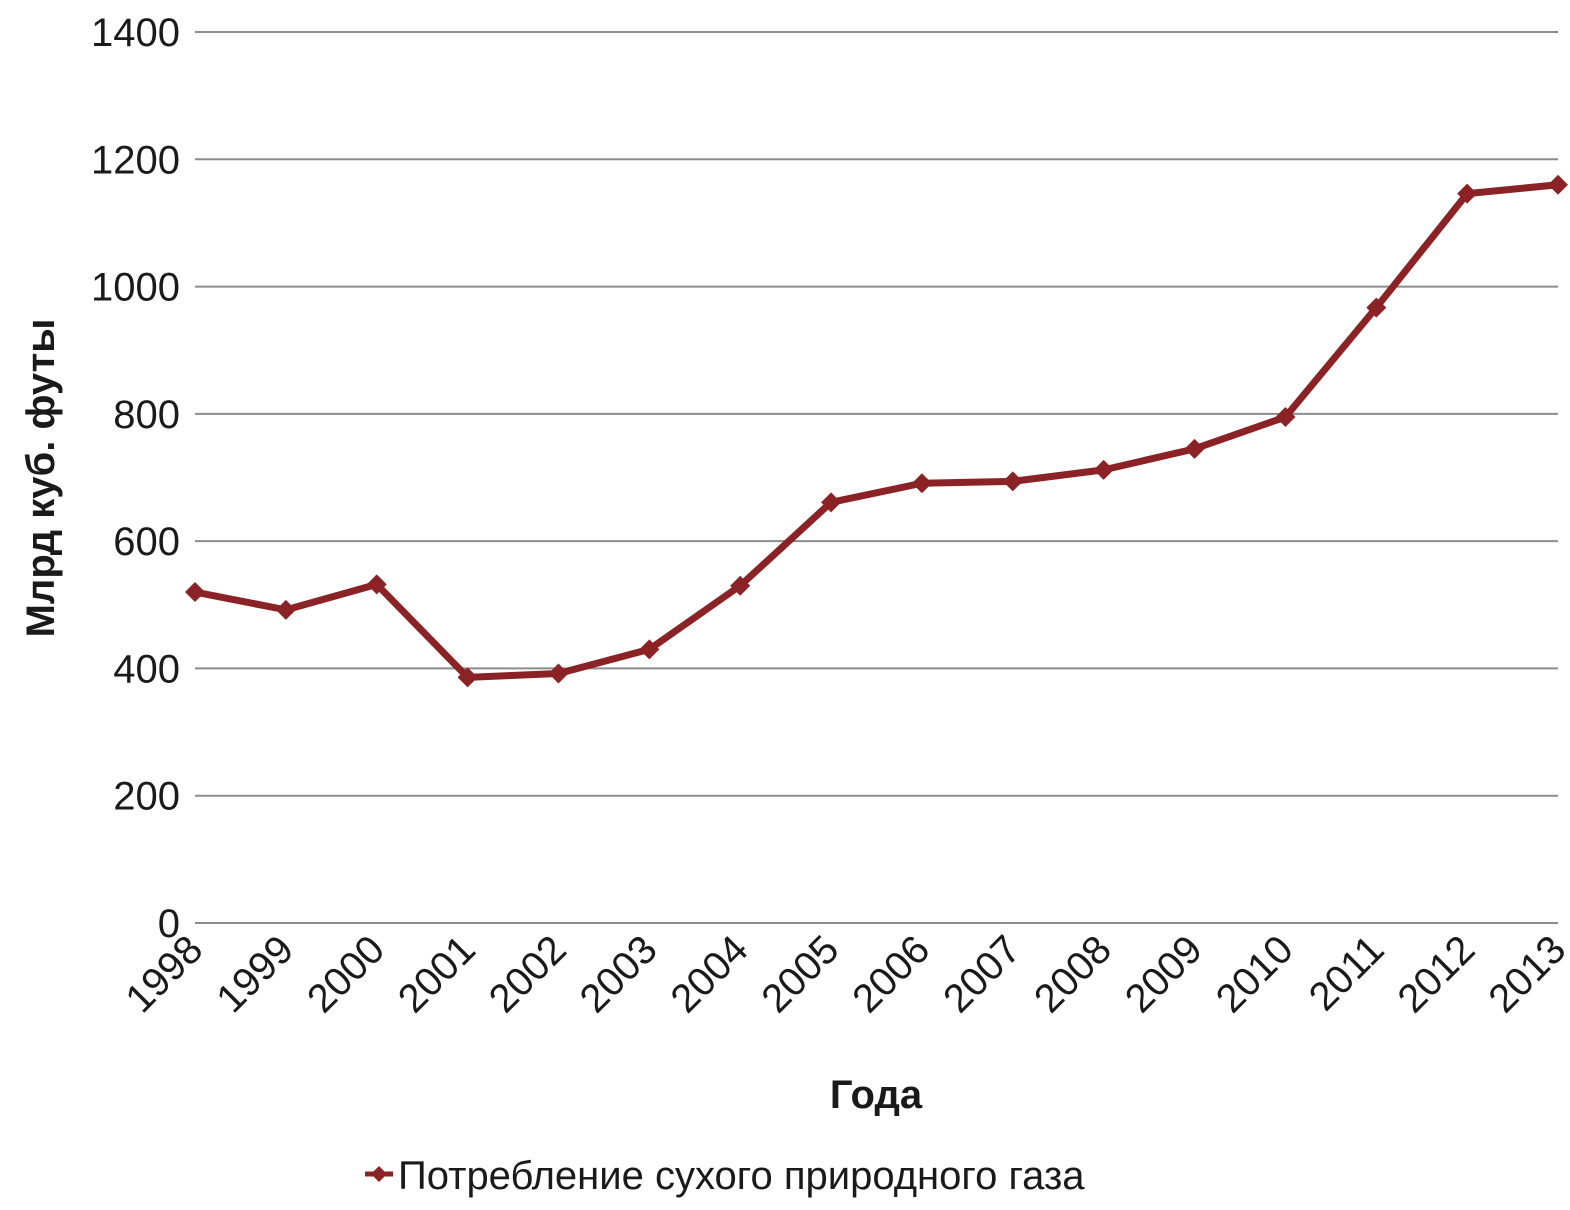 The width and height of the screenshot is (1570, 1210). What do you see at coordinates (528, 974) in the screenshot?
I see `x-tick-label: 2002` at bounding box center [528, 974].